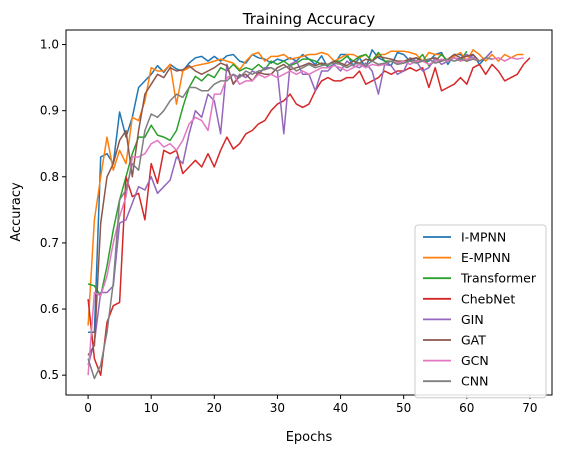  What do you see at coordinates (403, 408) in the screenshot?
I see `x-tick-label: 50` at bounding box center [403, 408].